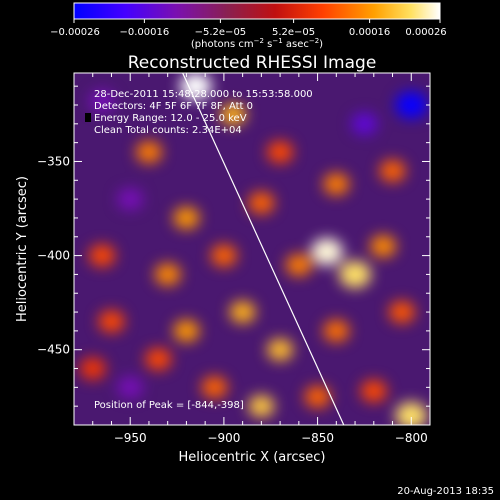 The width and height of the screenshot is (500, 500). What do you see at coordinates (168, 130) in the screenshot?
I see `annotation-clean: Clean Total counts: 2.34E+04` at bounding box center [168, 130].